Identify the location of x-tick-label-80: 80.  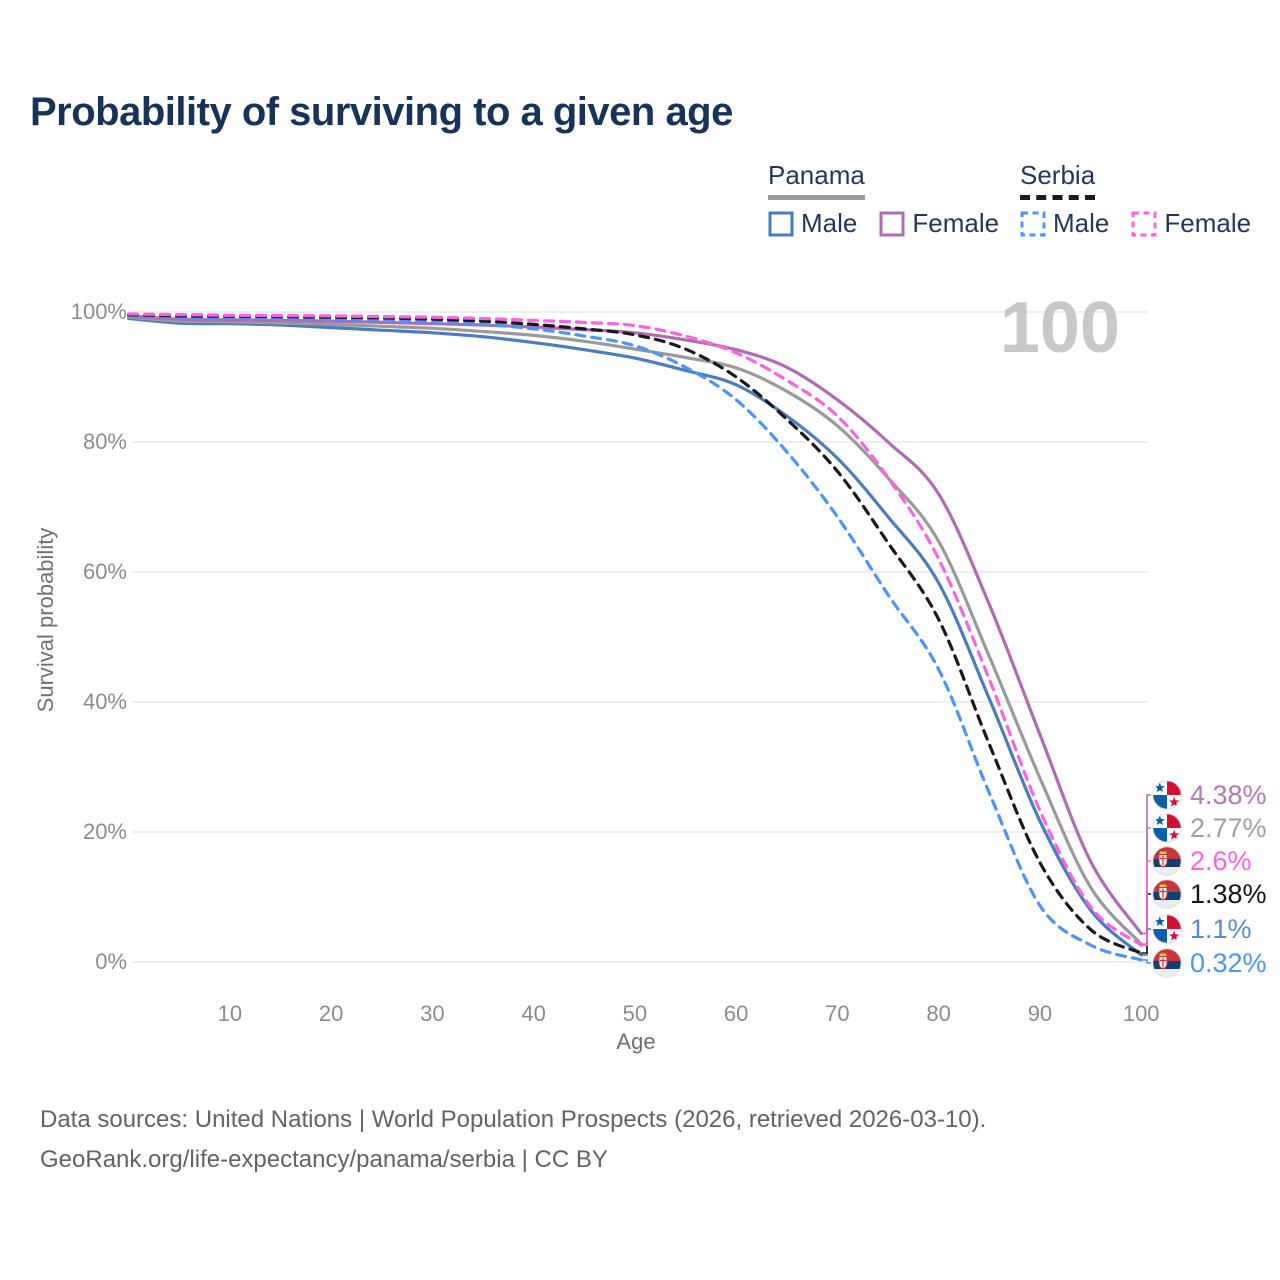
(938, 1013).